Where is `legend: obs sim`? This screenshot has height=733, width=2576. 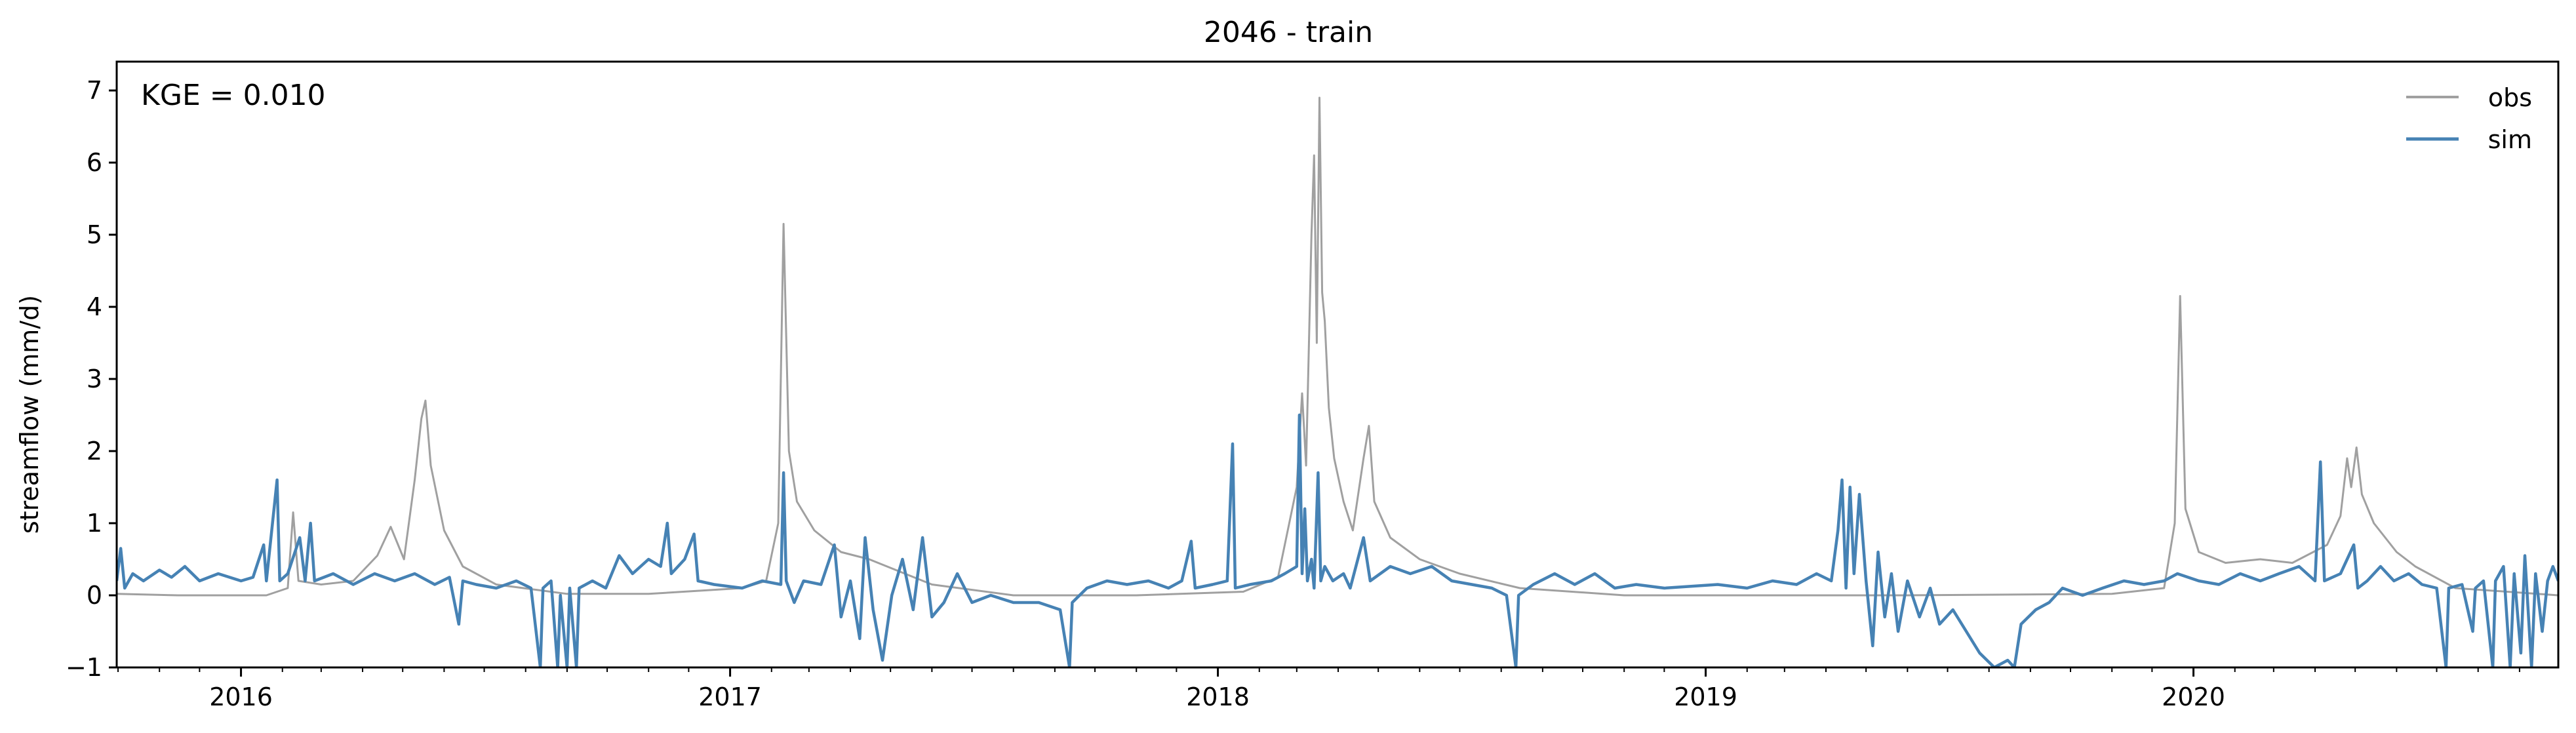 legend: obs sim is located at coordinates (2469, 118).